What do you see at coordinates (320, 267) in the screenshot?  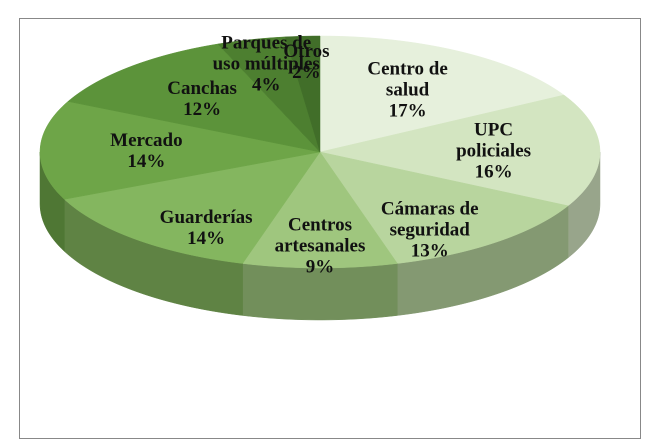 I see `value-label: 9%` at bounding box center [320, 267].